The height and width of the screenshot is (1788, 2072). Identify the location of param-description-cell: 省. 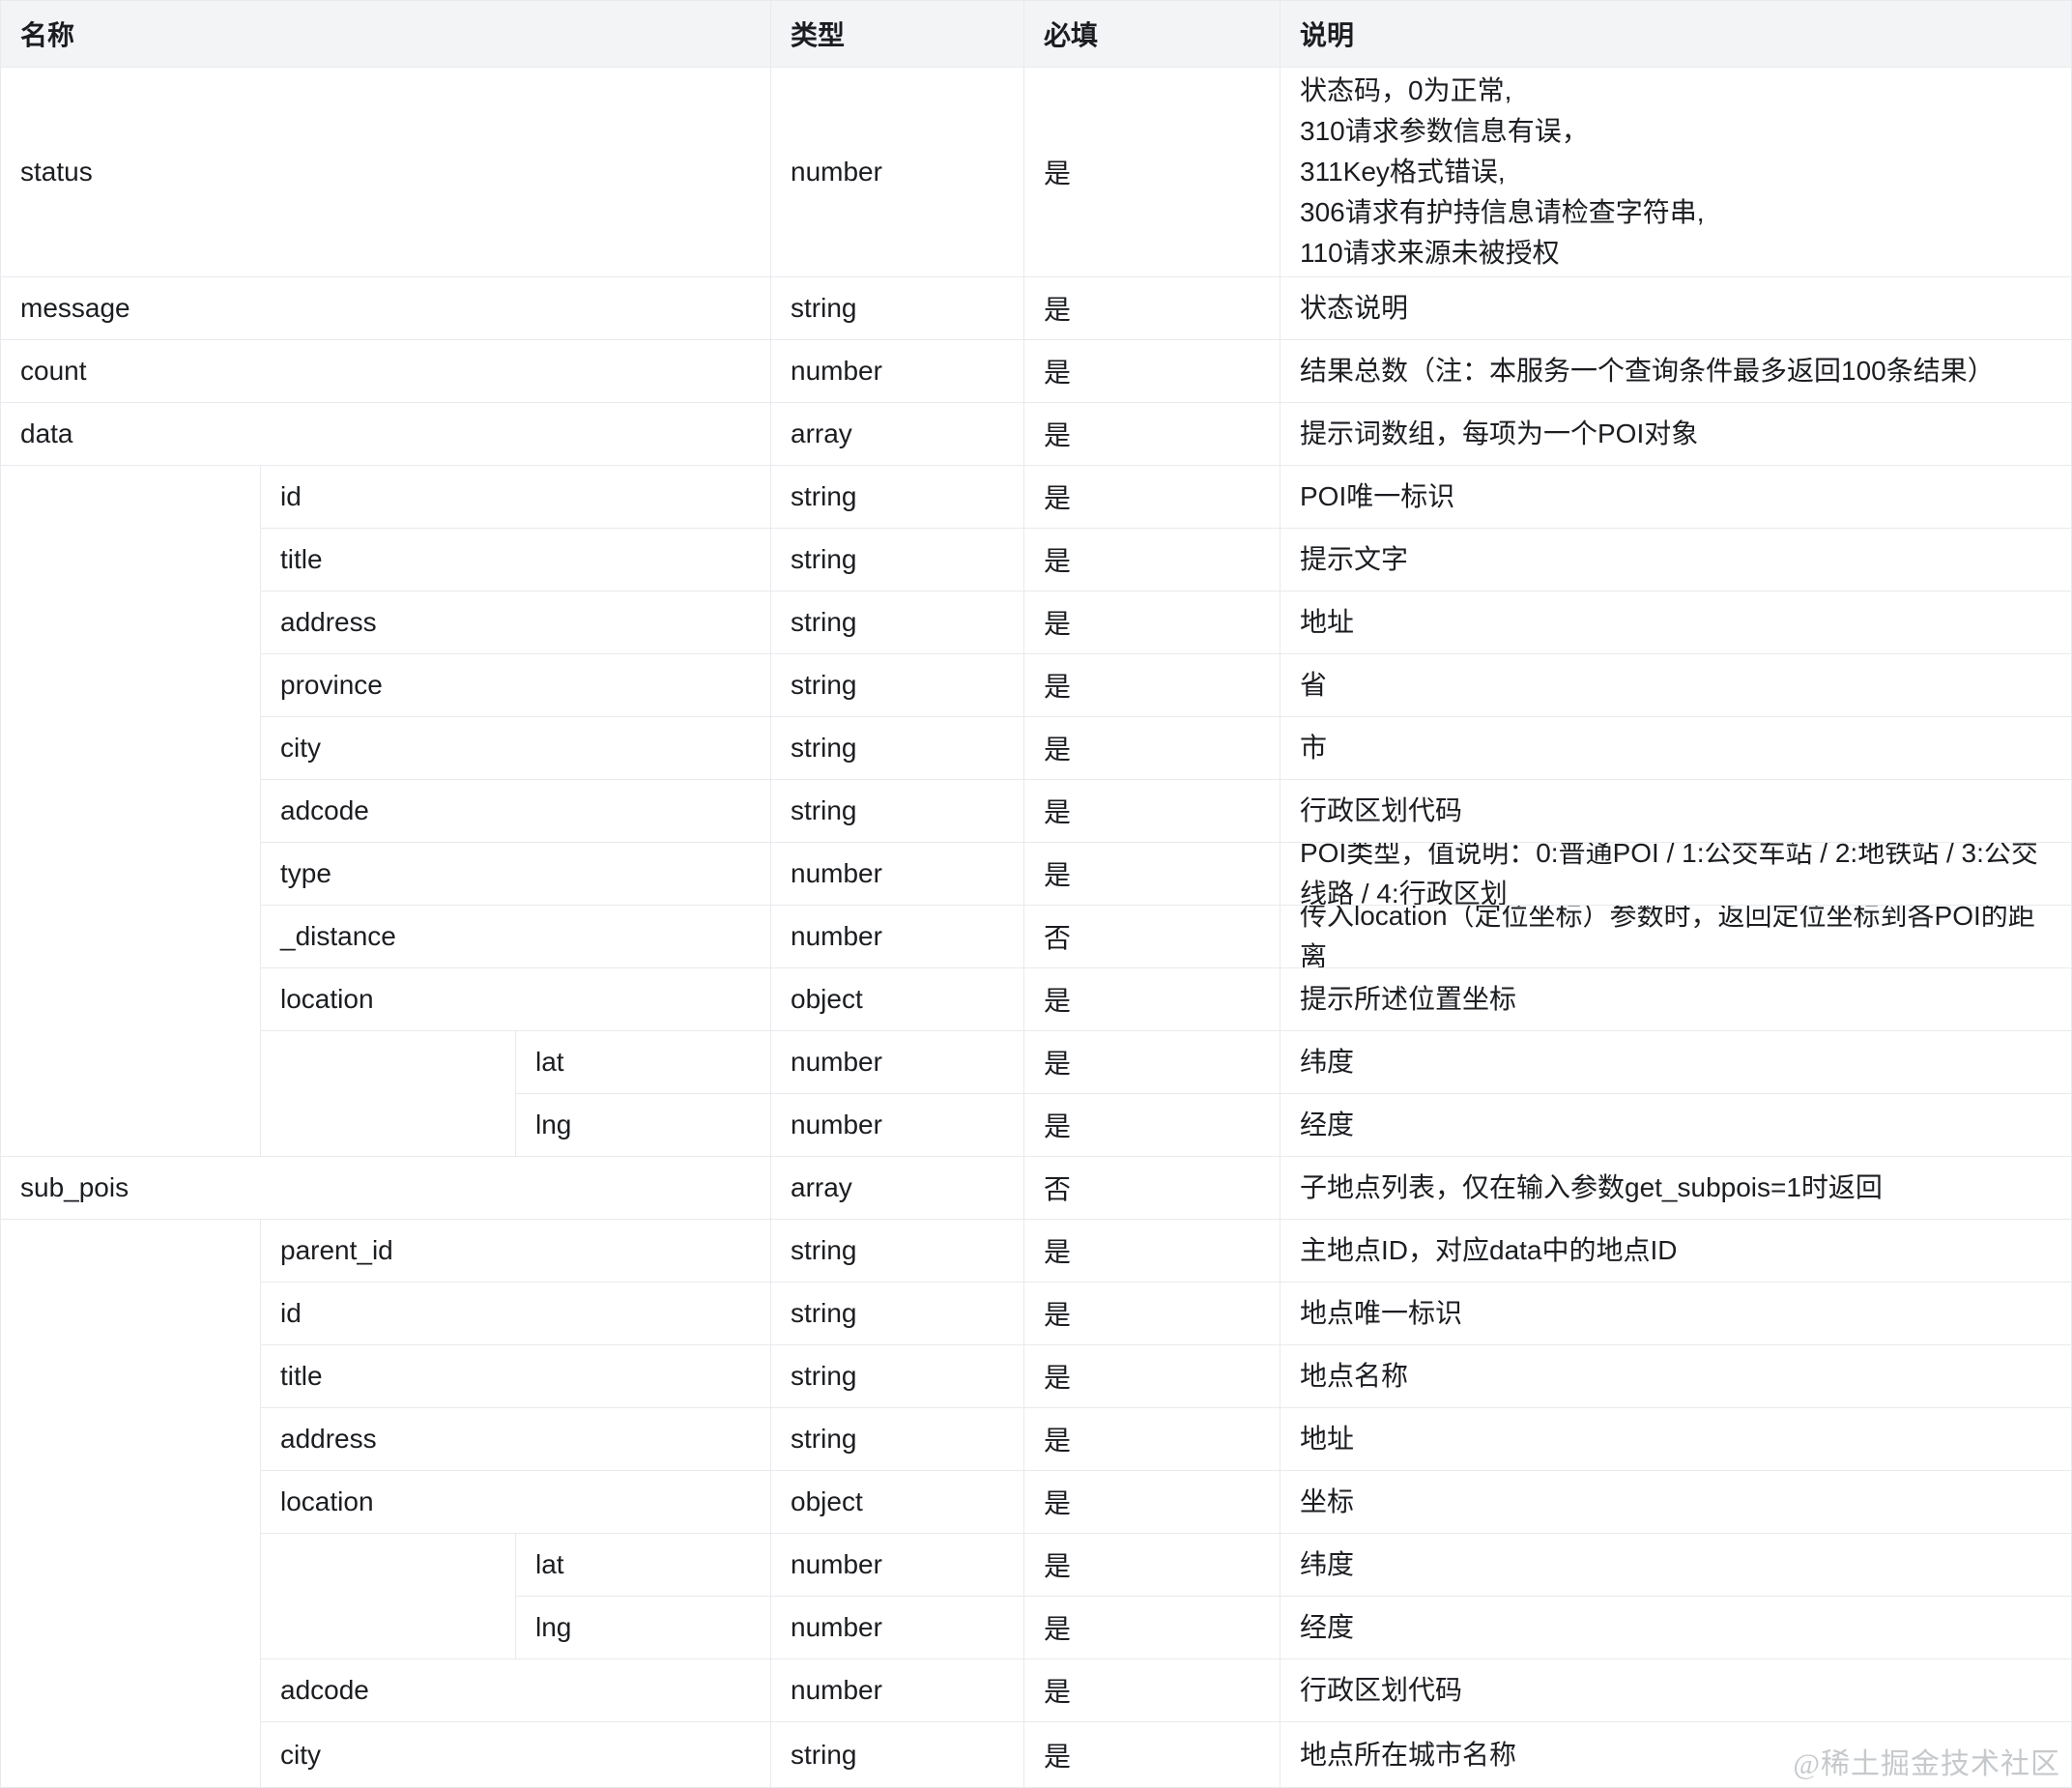
(1675, 684).